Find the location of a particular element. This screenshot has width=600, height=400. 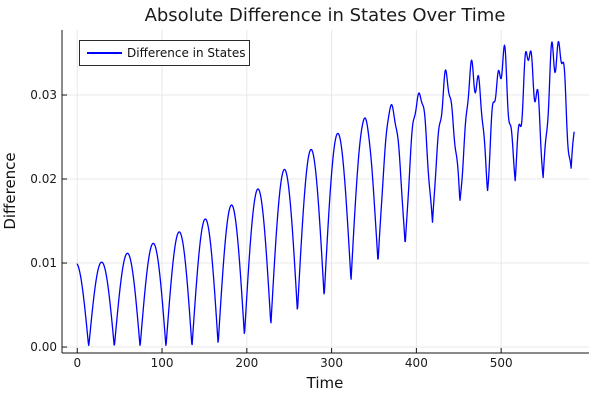

y-tick-label: 0.01 is located at coordinates (43, 263).